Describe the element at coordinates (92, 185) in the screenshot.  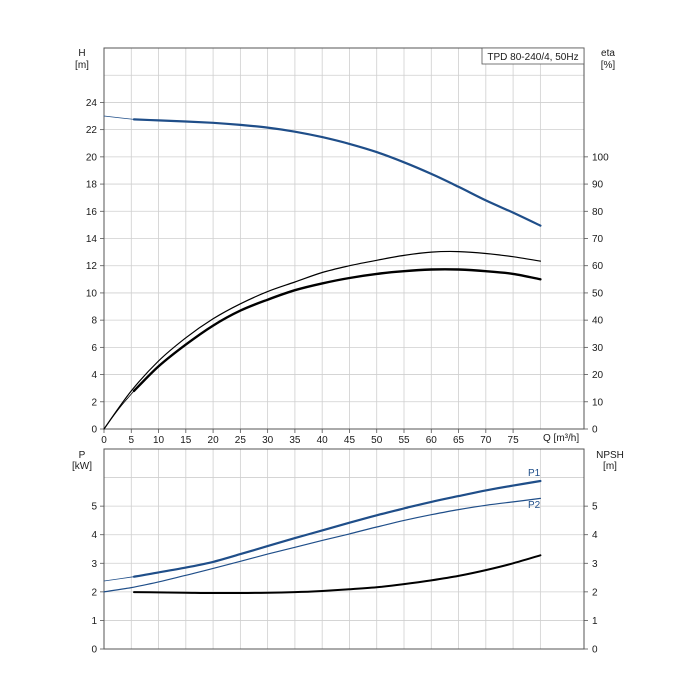
I see `left-tick-label: 18` at that location.